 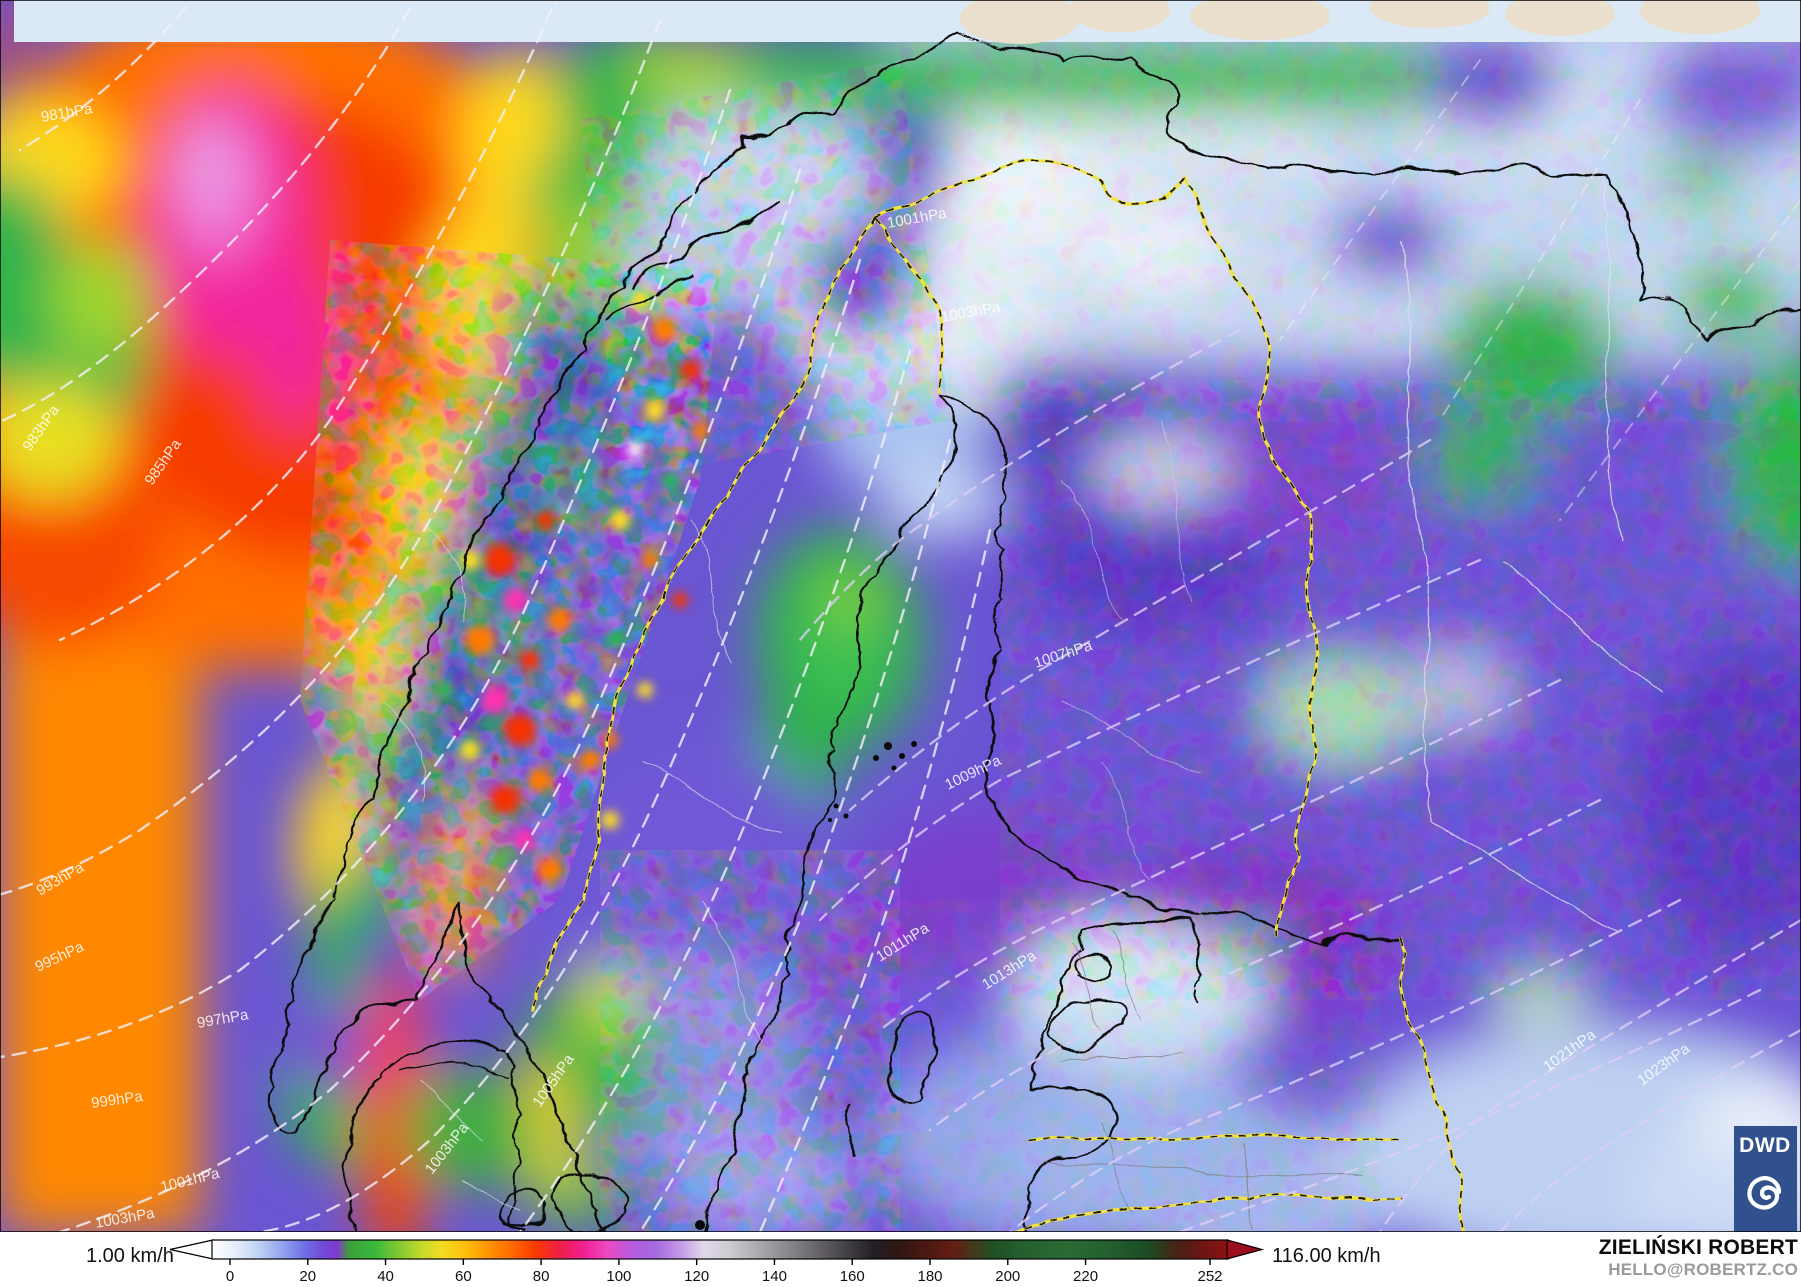 What do you see at coordinates (1007, 1276) in the screenshot?
I see `svg-text: 200` at bounding box center [1007, 1276].